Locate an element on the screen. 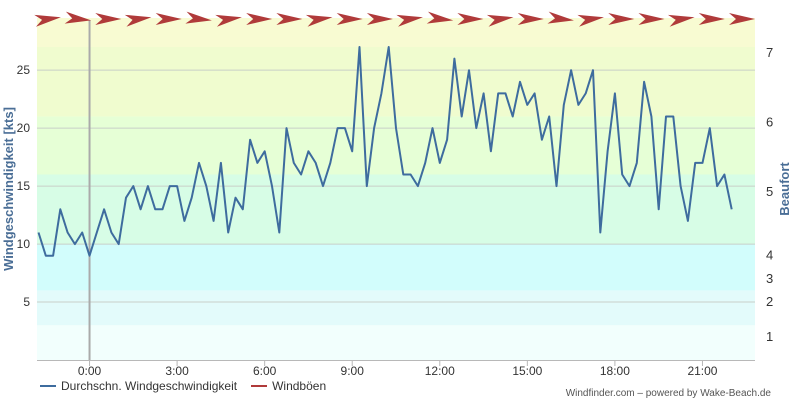 This screenshot has height=403, width=793. legend-item-gusts: Windböen is located at coordinates (288, 386).